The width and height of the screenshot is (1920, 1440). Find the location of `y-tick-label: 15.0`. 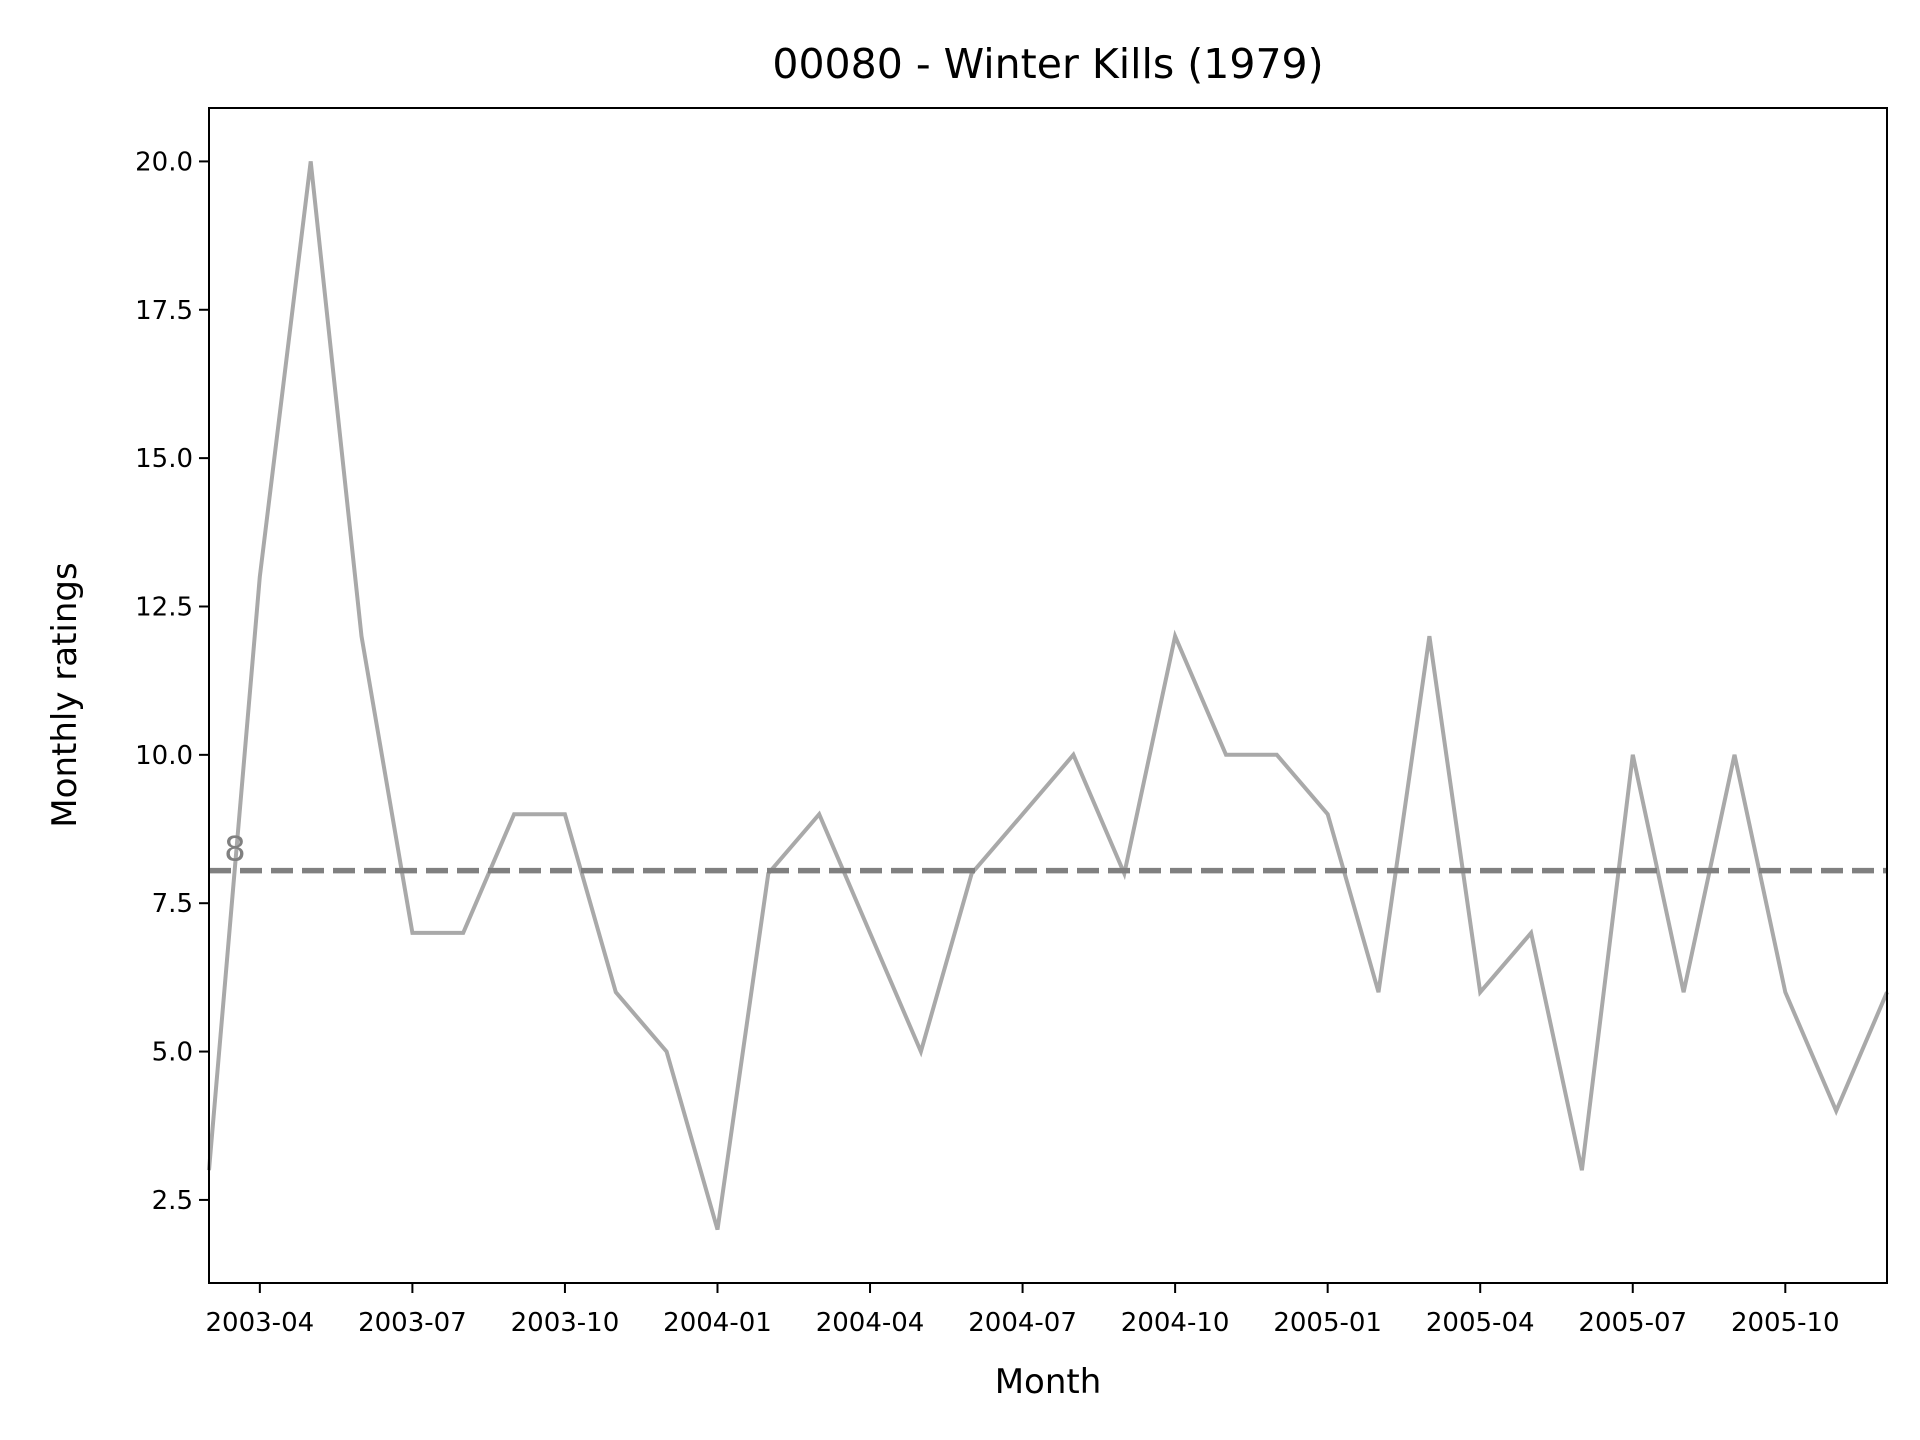

y-tick-label: 15.0 is located at coordinates (164, 459).